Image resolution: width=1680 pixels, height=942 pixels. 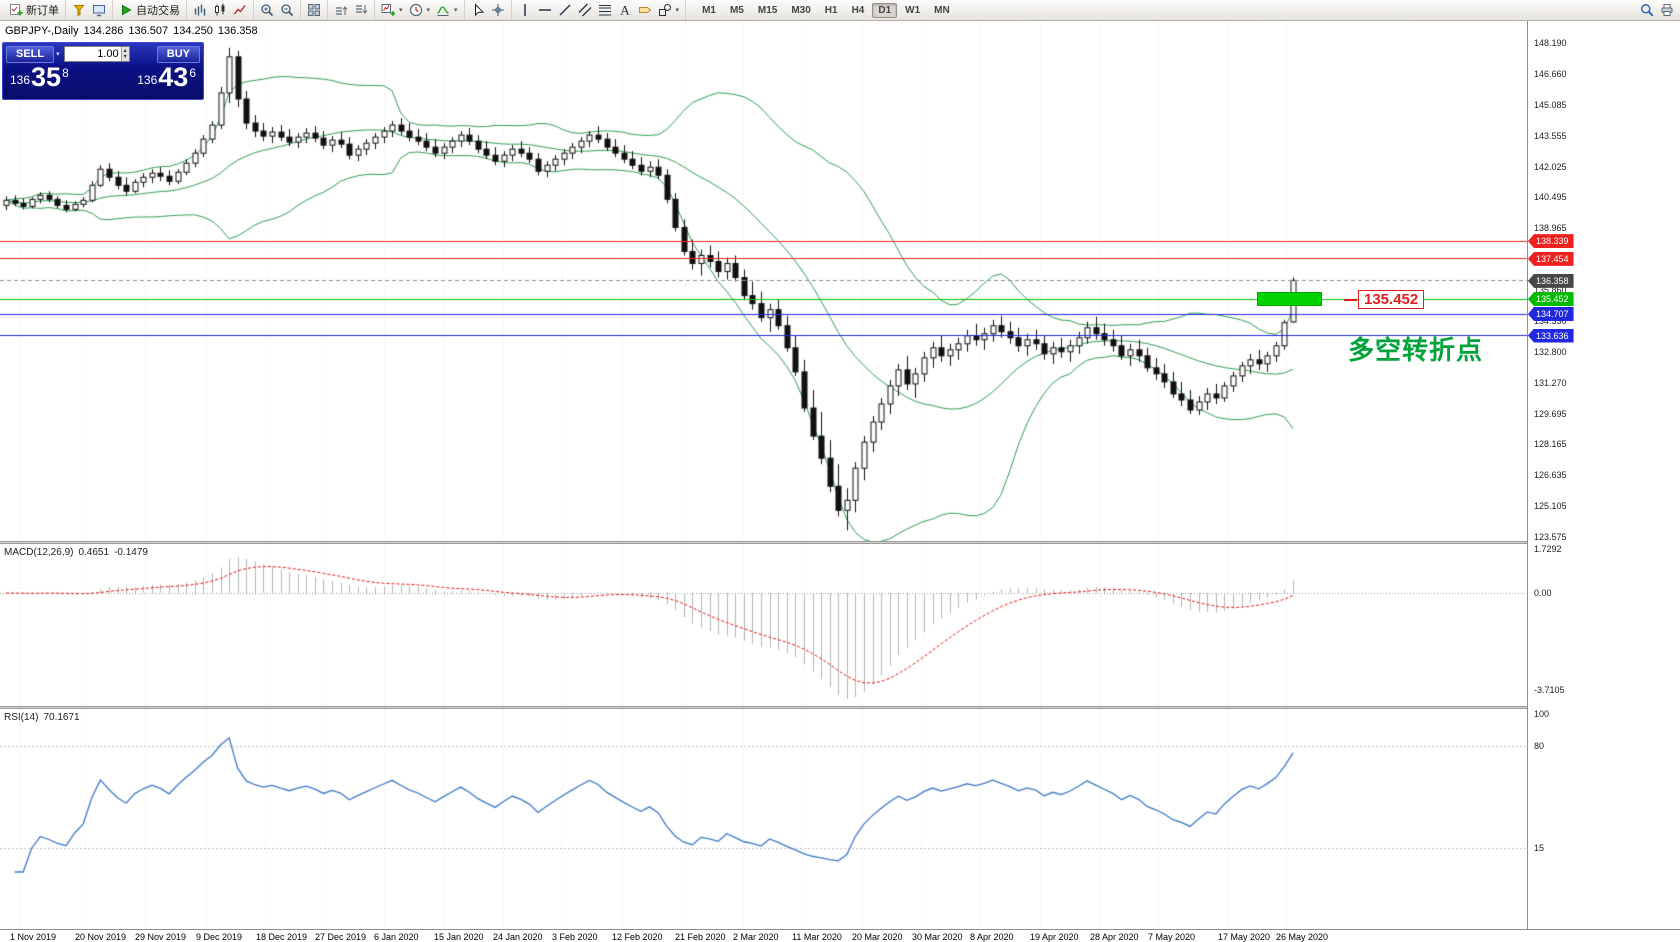 What do you see at coordinates (1550, 197) in the screenshot?
I see `price-axis-label: 140.495` at bounding box center [1550, 197].